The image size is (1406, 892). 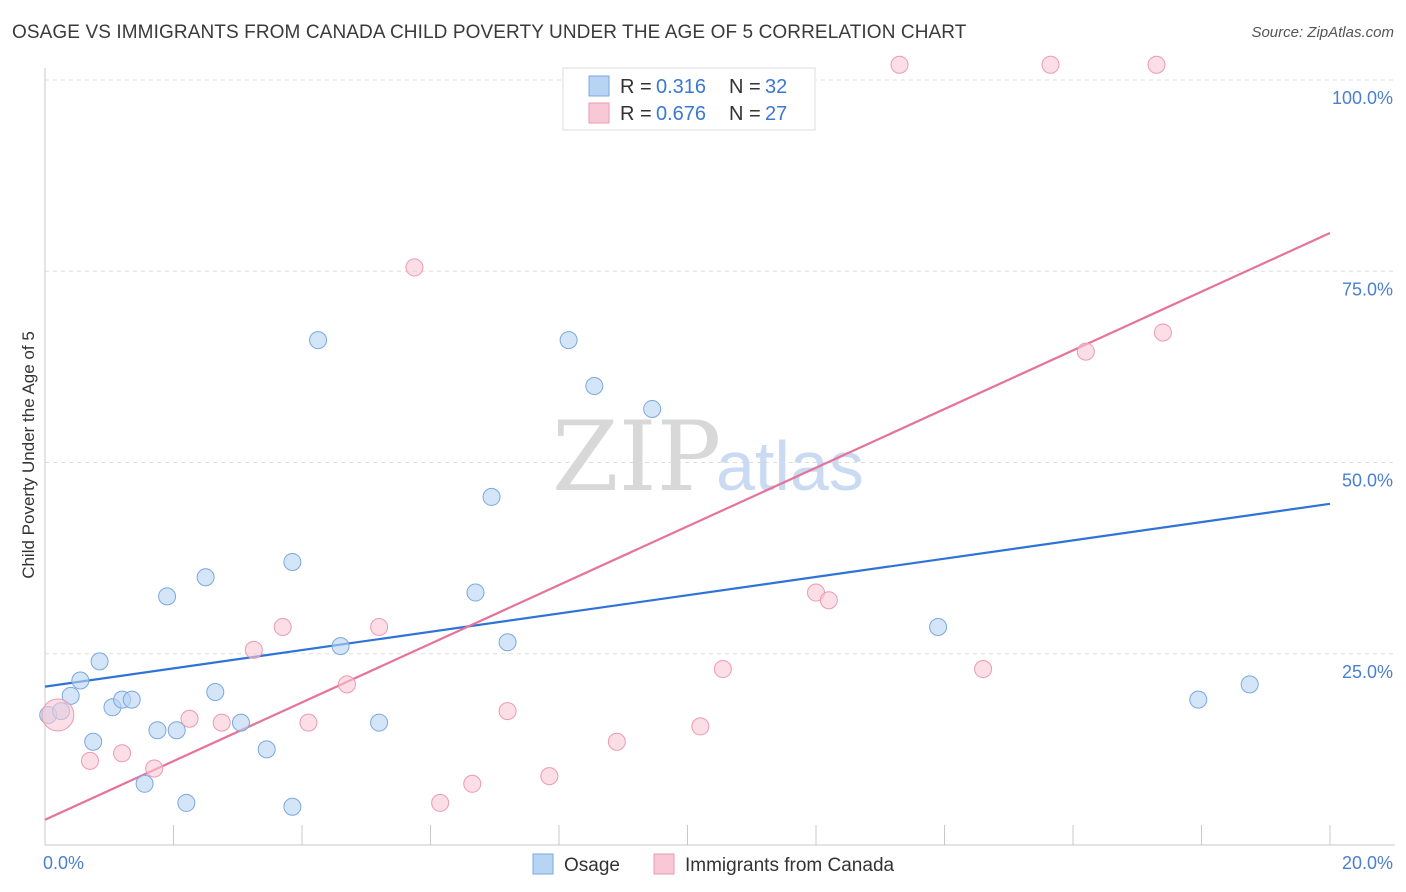 What do you see at coordinates (1362, 98) in the screenshot?
I see `y-tick-label: 100.0%` at bounding box center [1362, 98].